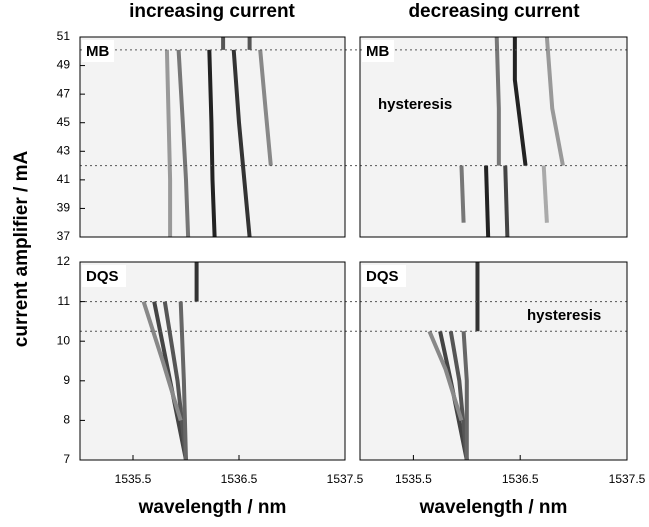 Image resolution: width=649 pixels, height=527 pixels. I want to click on y-tick-label: 45, so click(64, 122).